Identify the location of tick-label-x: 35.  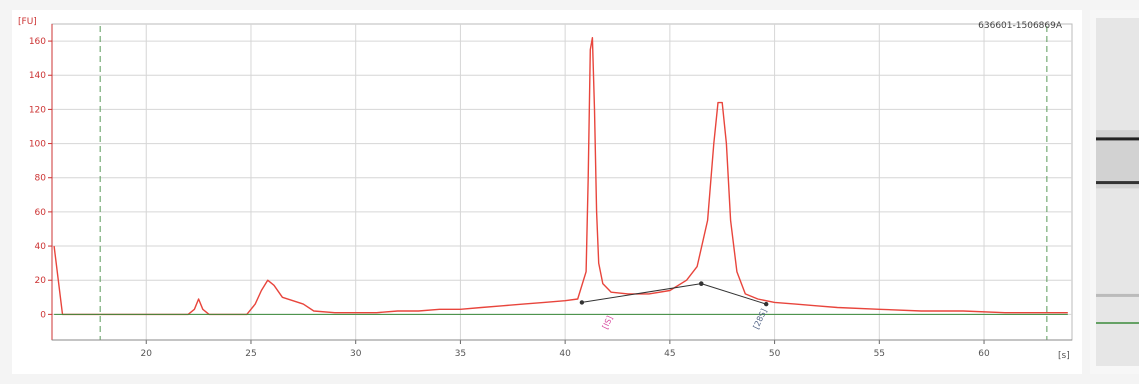
(460, 354).